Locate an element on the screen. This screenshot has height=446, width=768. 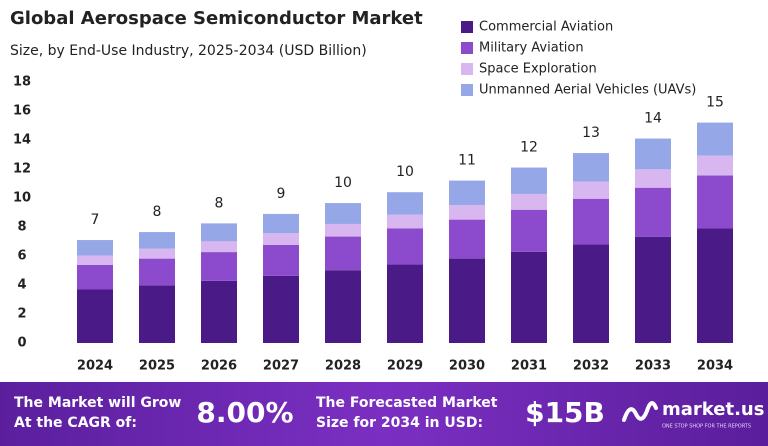
x-tick-label: 2024 is located at coordinates (95, 366).